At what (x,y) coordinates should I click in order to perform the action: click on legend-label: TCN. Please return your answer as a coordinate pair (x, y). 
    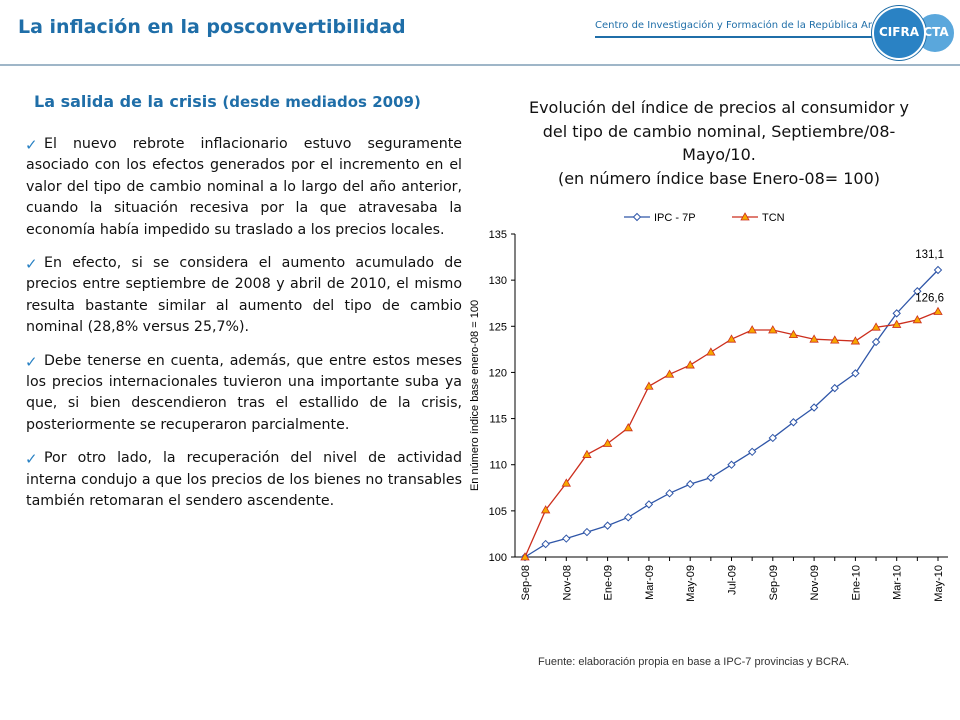
    Looking at the image, I should click on (773, 218).